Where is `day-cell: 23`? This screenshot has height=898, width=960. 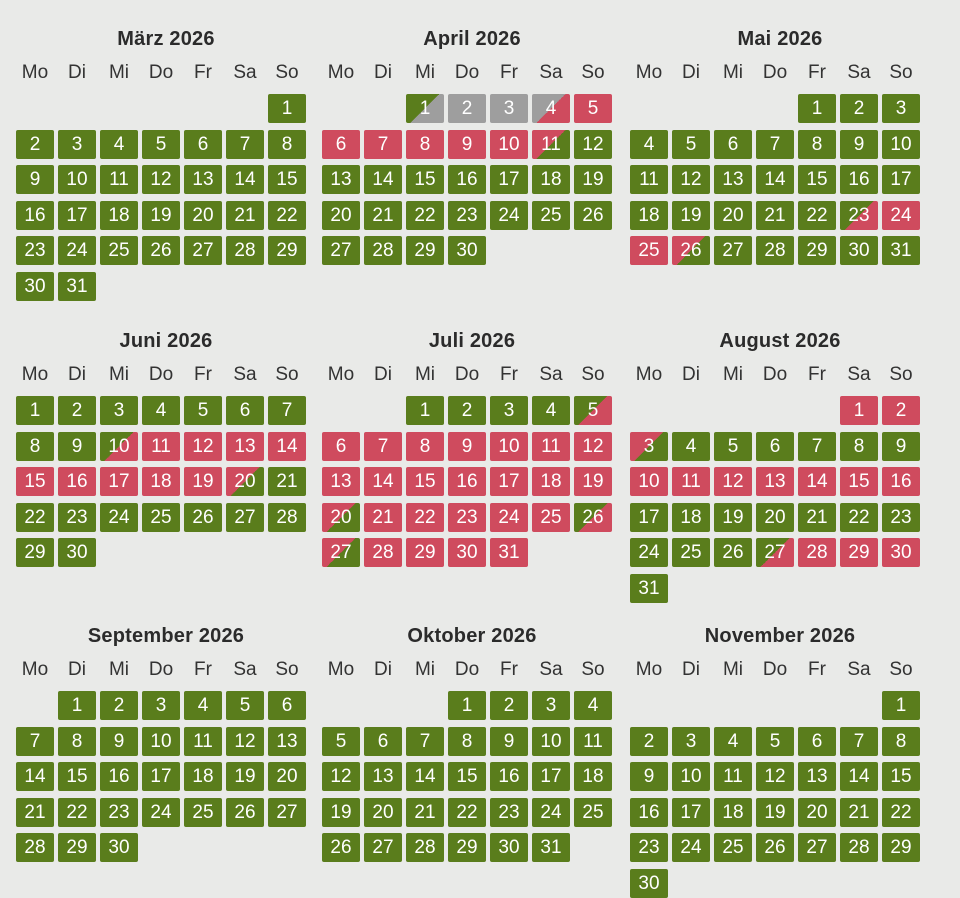
day-cell: 23 is located at coordinates (859, 215).